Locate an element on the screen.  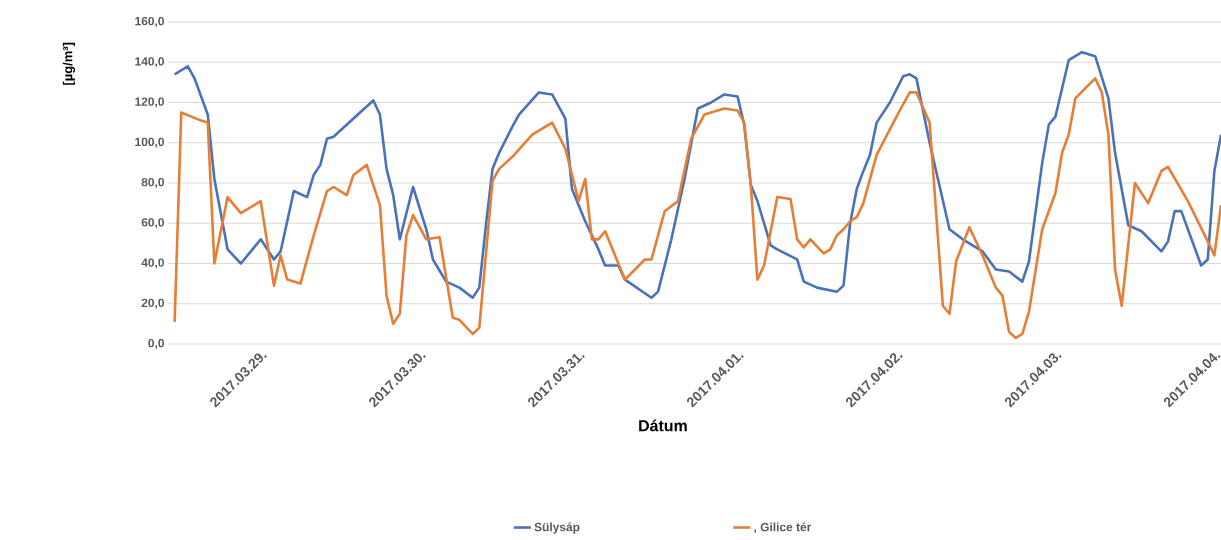
legend-label: , Gilice tér is located at coordinates (783, 528).